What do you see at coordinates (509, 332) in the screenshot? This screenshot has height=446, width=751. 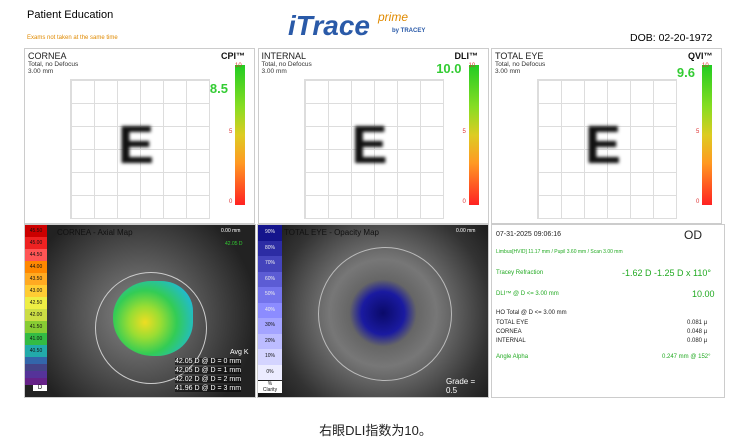 I see `ho-name: CORNEA` at bounding box center [509, 332].